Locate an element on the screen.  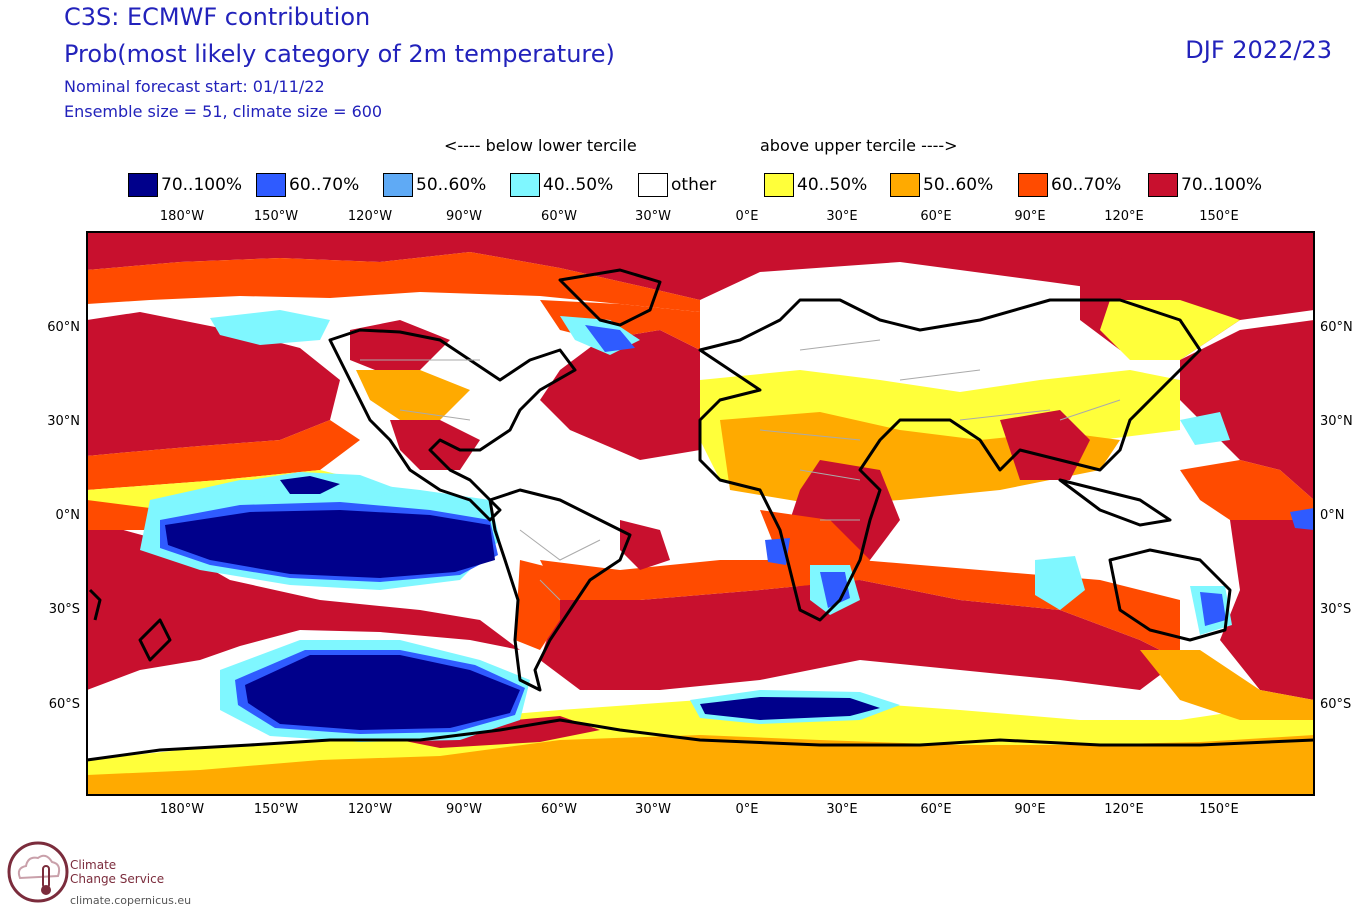
season-label: DJF 2022/23 is located at coordinates (1258, 50).